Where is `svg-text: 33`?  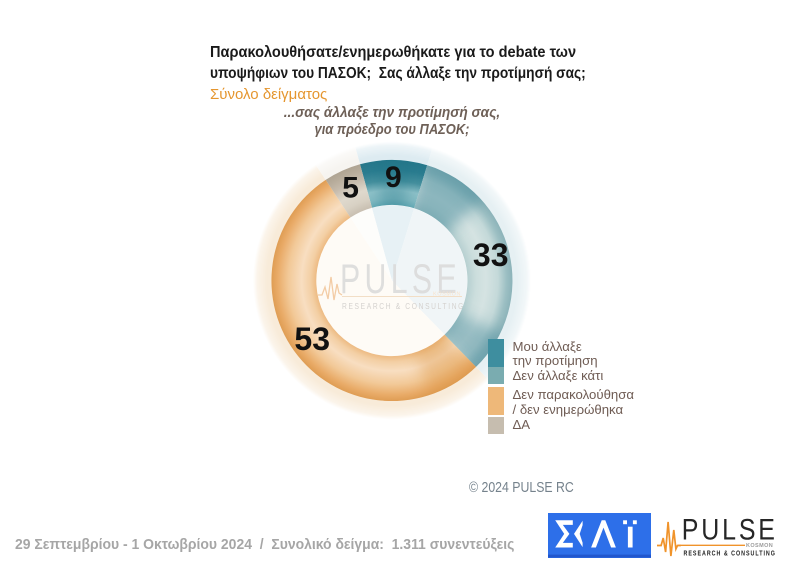
svg-text: 33 is located at coordinates (491, 255).